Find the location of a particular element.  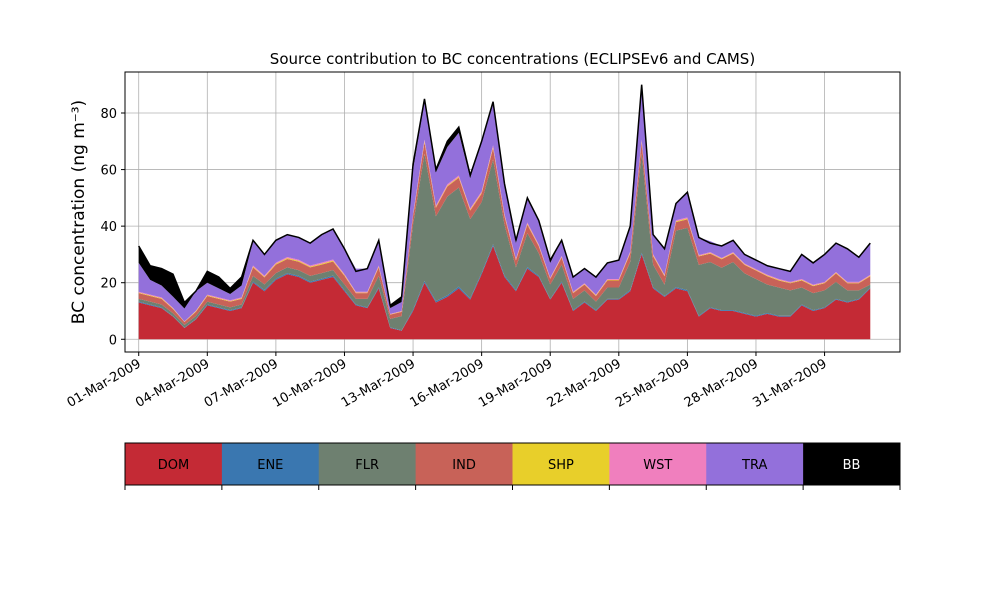

legend-label-shp: SHP is located at coordinates (561, 465).